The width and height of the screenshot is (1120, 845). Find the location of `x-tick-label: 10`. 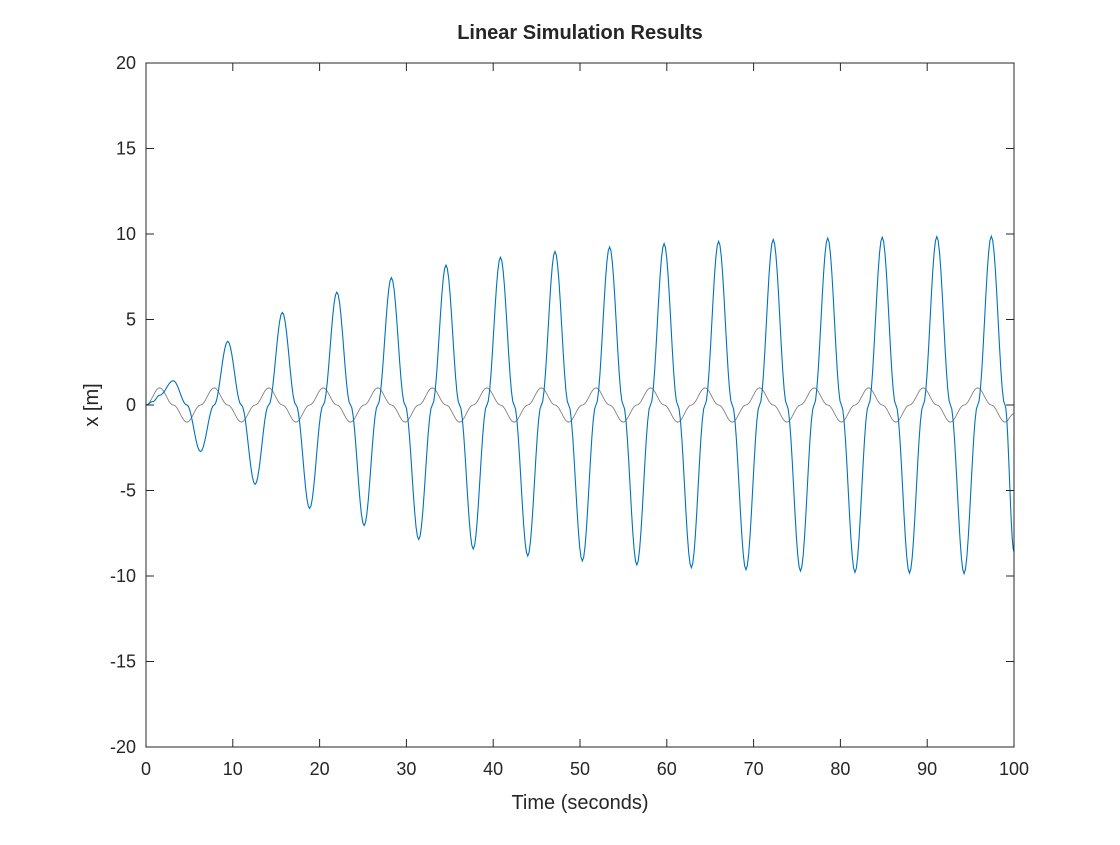

x-tick-label: 10 is located at coordinates (233, 769).